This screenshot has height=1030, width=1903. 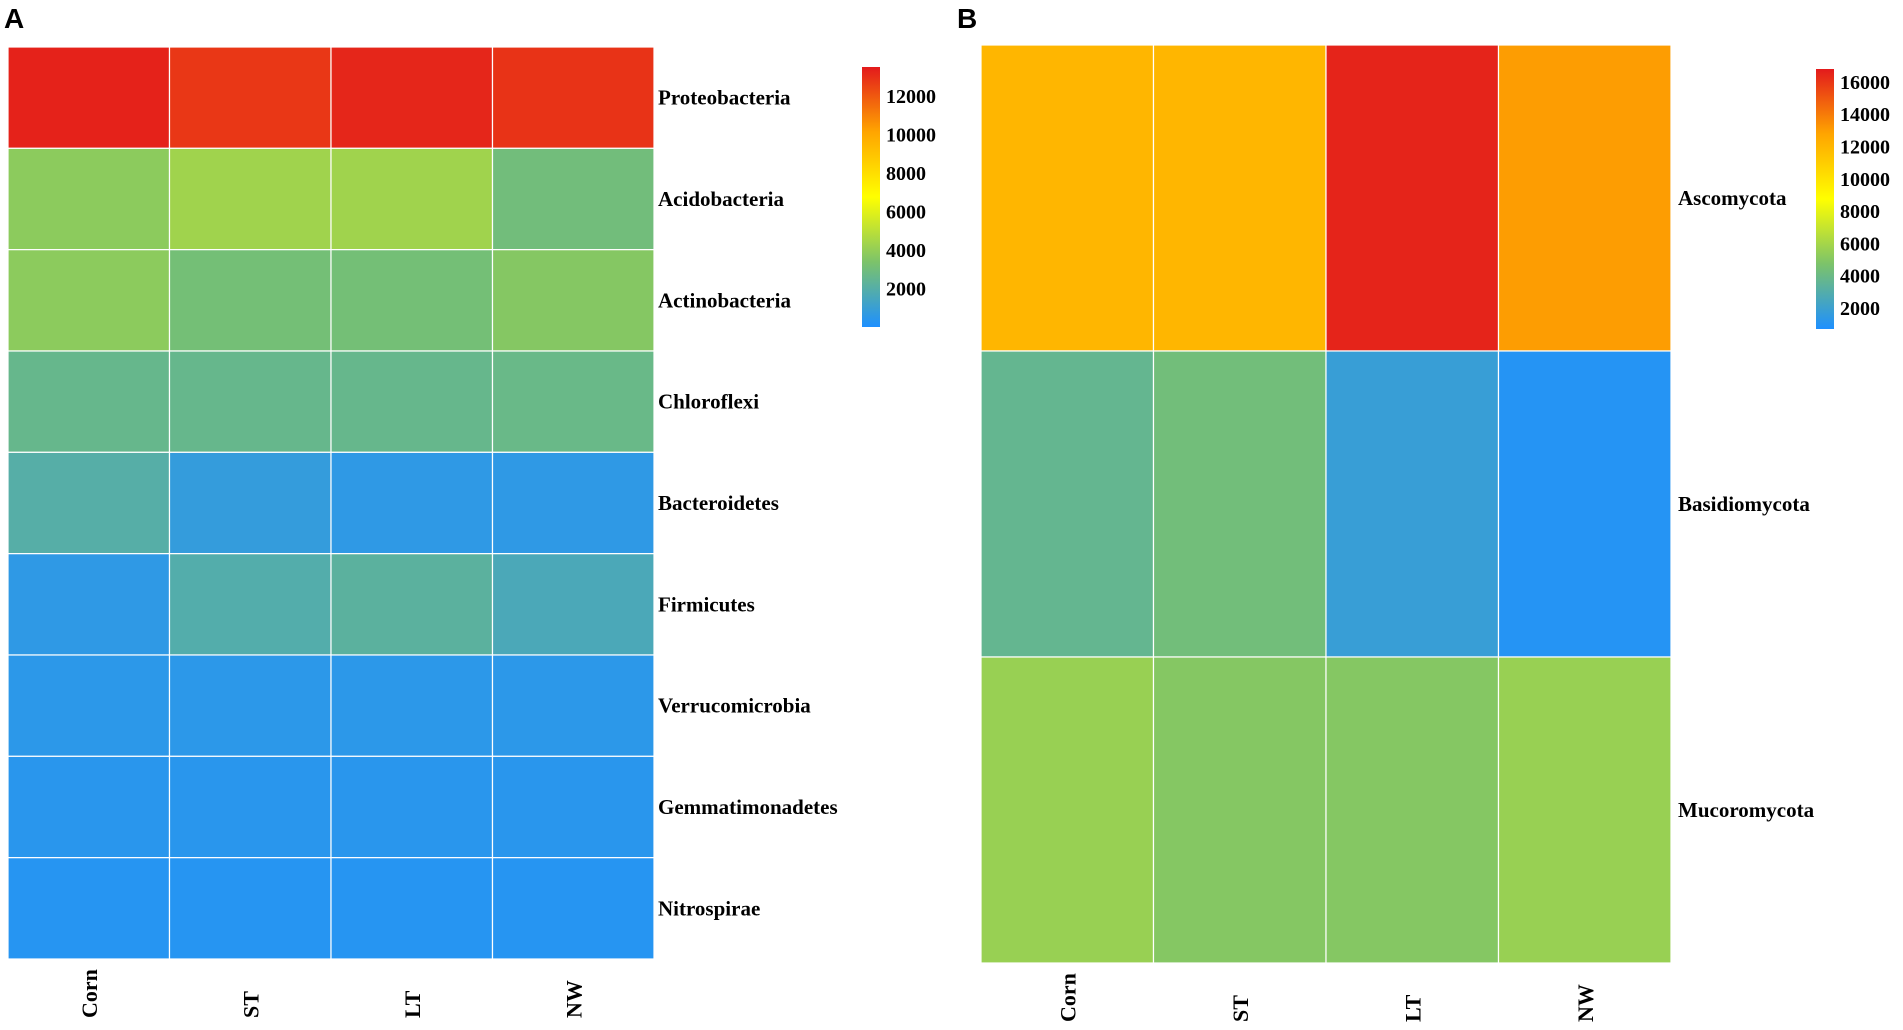 I want to click on heatmap-cell-basidiomycota-lt, so click(x=1412, y=504).